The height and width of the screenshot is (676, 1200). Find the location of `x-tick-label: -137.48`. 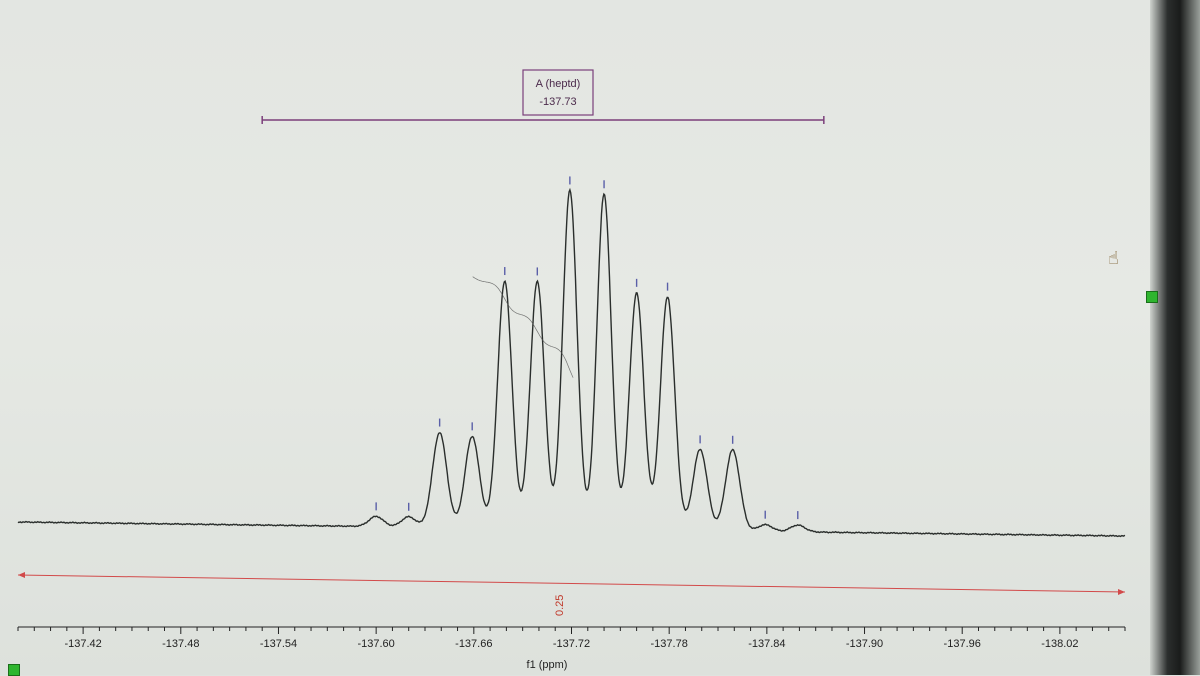

x-tick-label: -137.48 is located at coordinates (180, 644).